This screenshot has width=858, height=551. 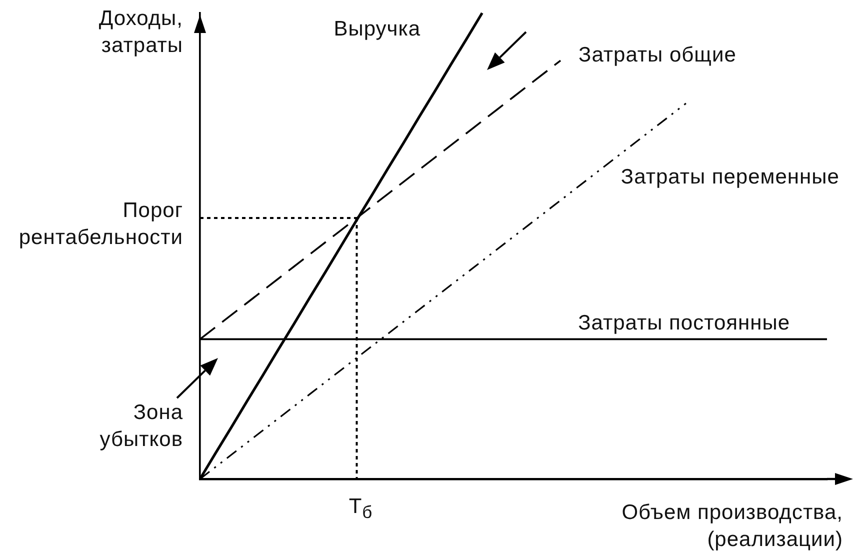 I want to click on series-label: Затраты общие, so click(x=657, y=55).